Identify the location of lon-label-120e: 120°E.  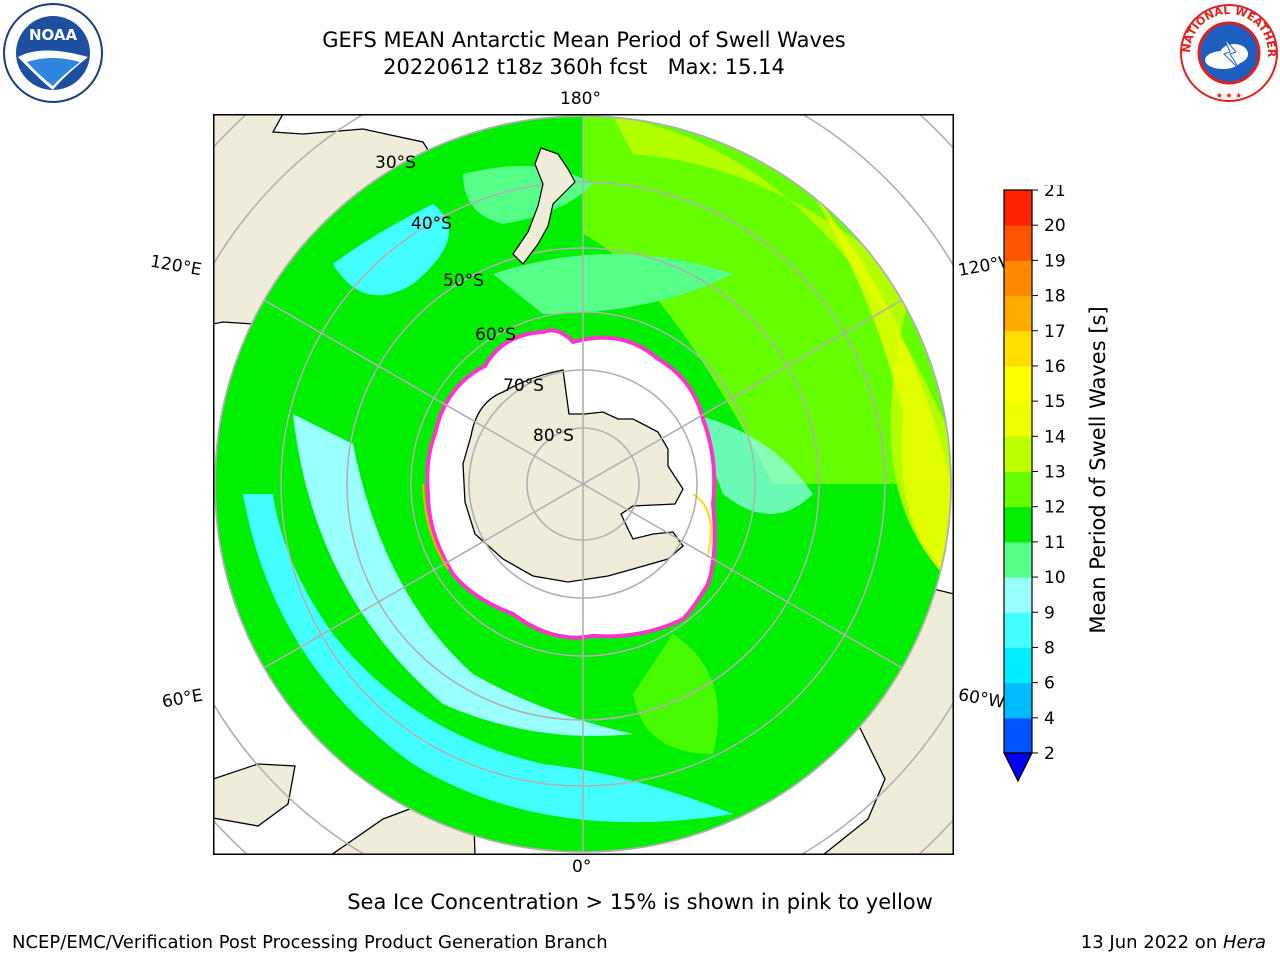
(176, 266).